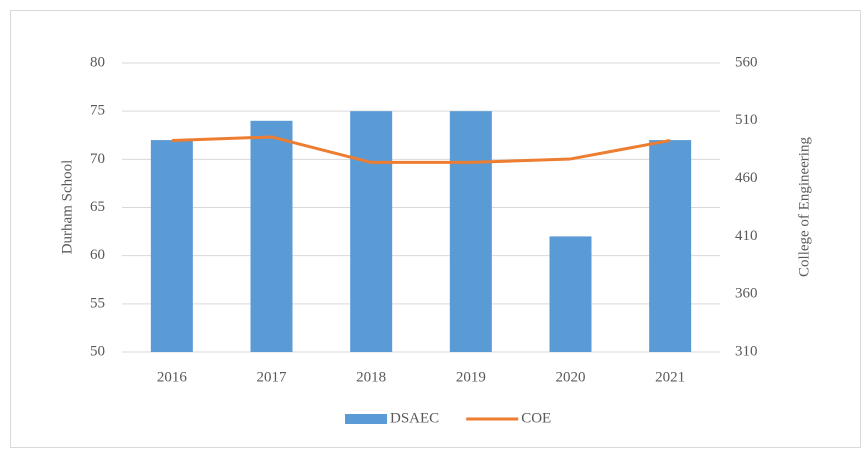  What do you see at coordinates (746, 178) in the screenshot?
I see `y2-tick-label: 460` at bounding box center [746, 178].